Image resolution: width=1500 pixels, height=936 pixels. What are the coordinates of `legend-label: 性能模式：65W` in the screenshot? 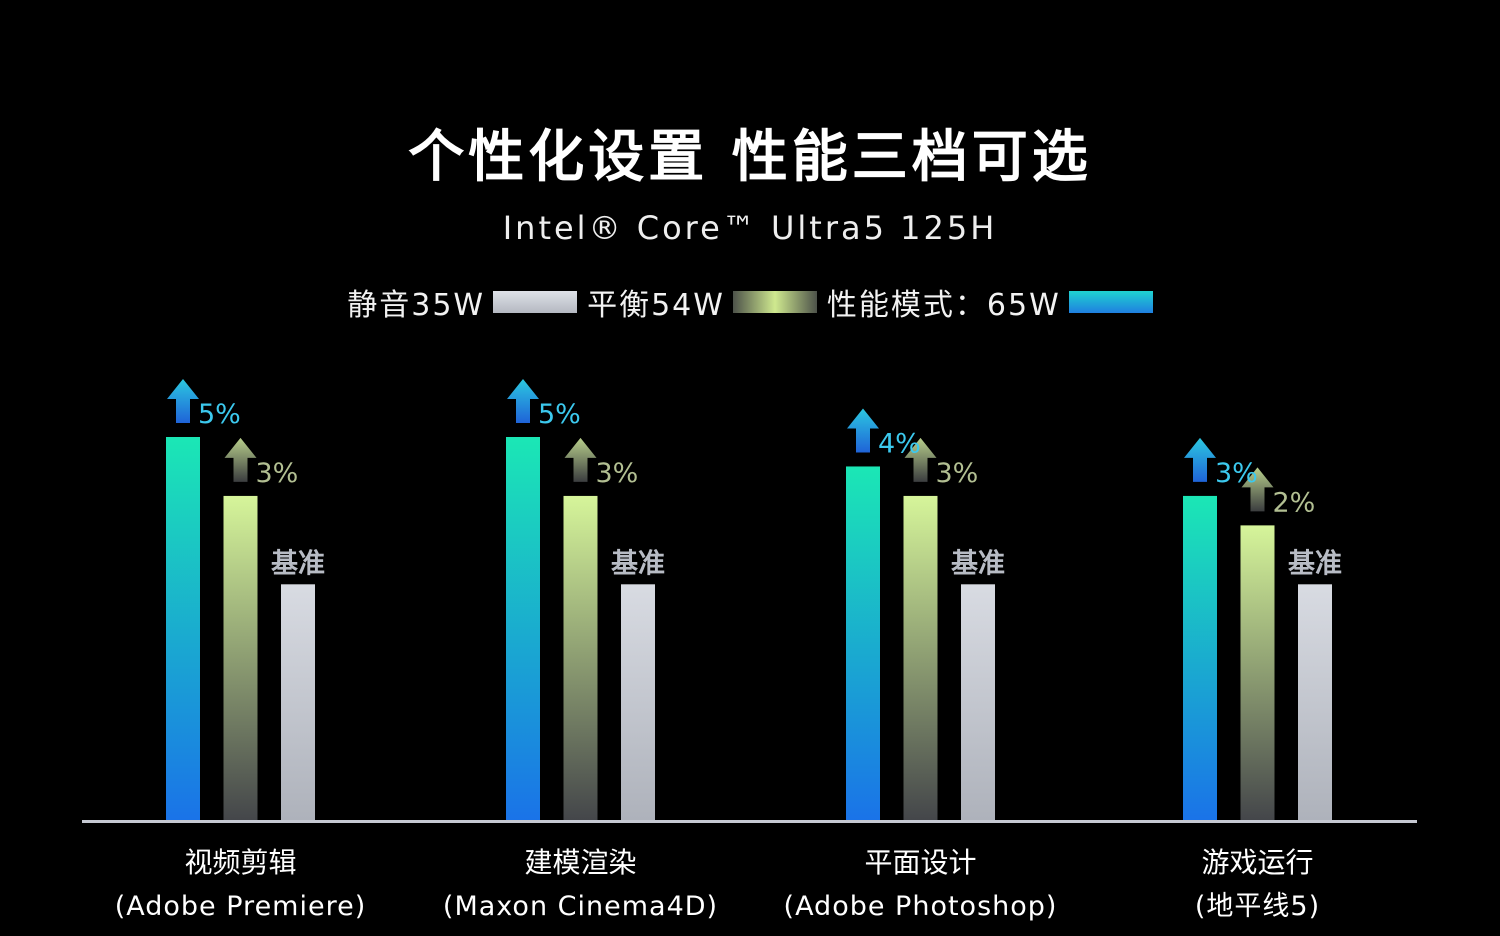 It's located at (943, 305).